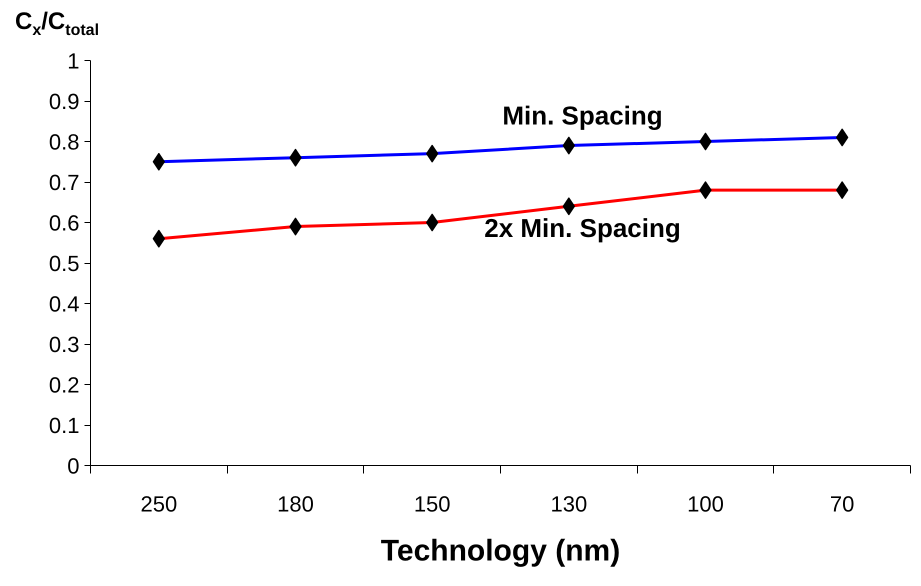  What do you see at coordinates (64, 263) in the screenshot?
I see `y-tick-label: 0.5` at bounding box center [64, 263].